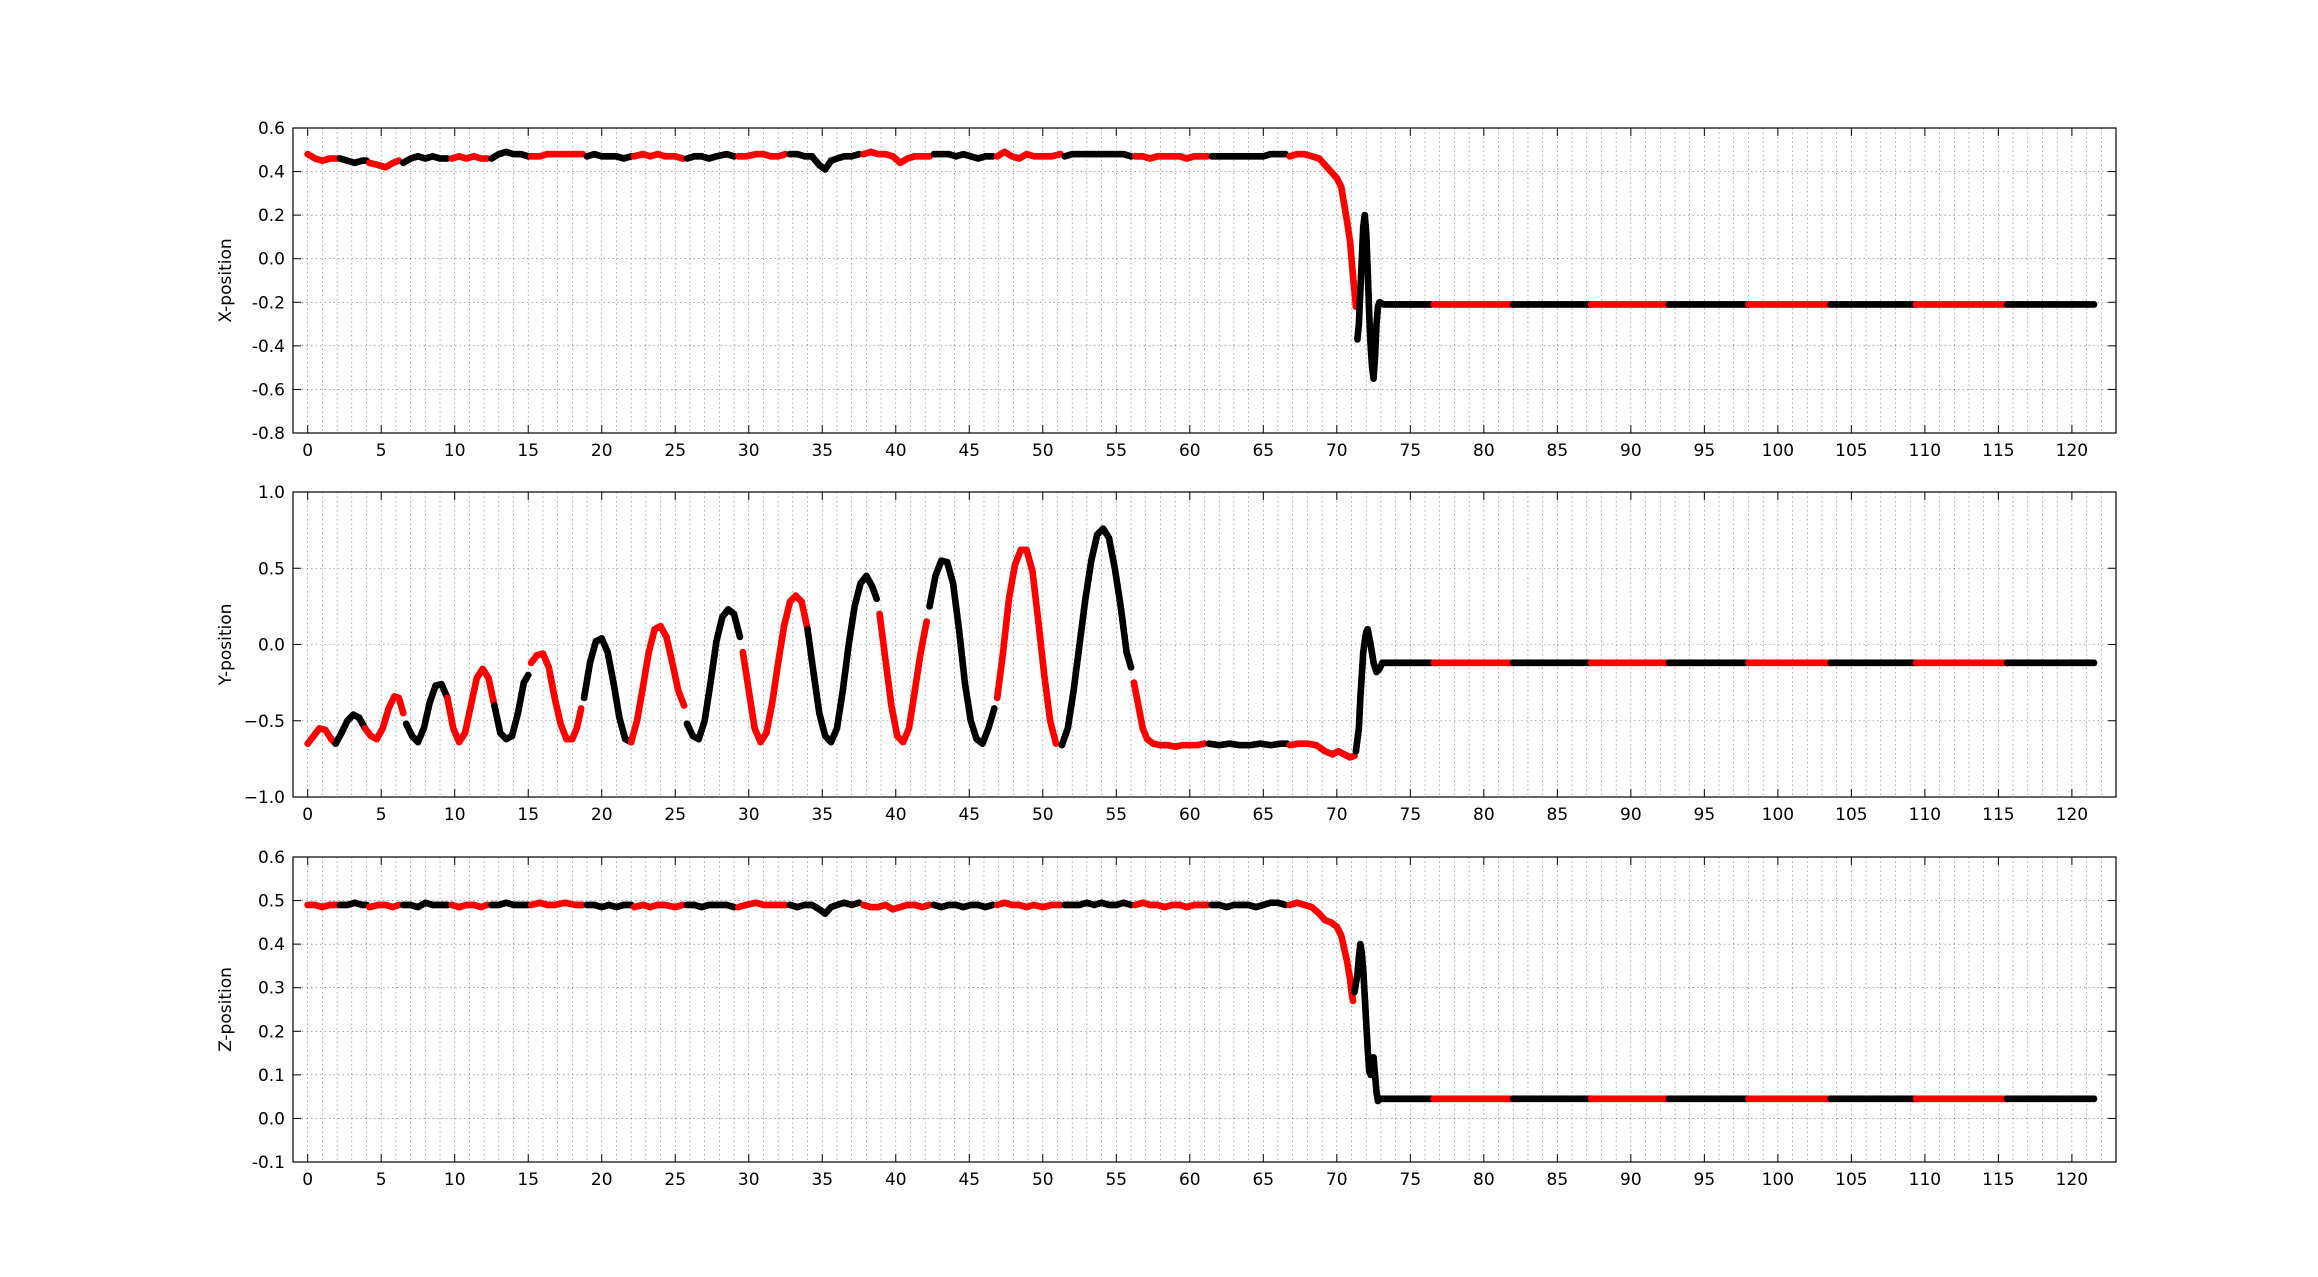 The image size is (2318, 1277). Describe the element at coordinates (1190, 451) in the screenshot. I see `x-position-x-tick-label: 60` at that location.